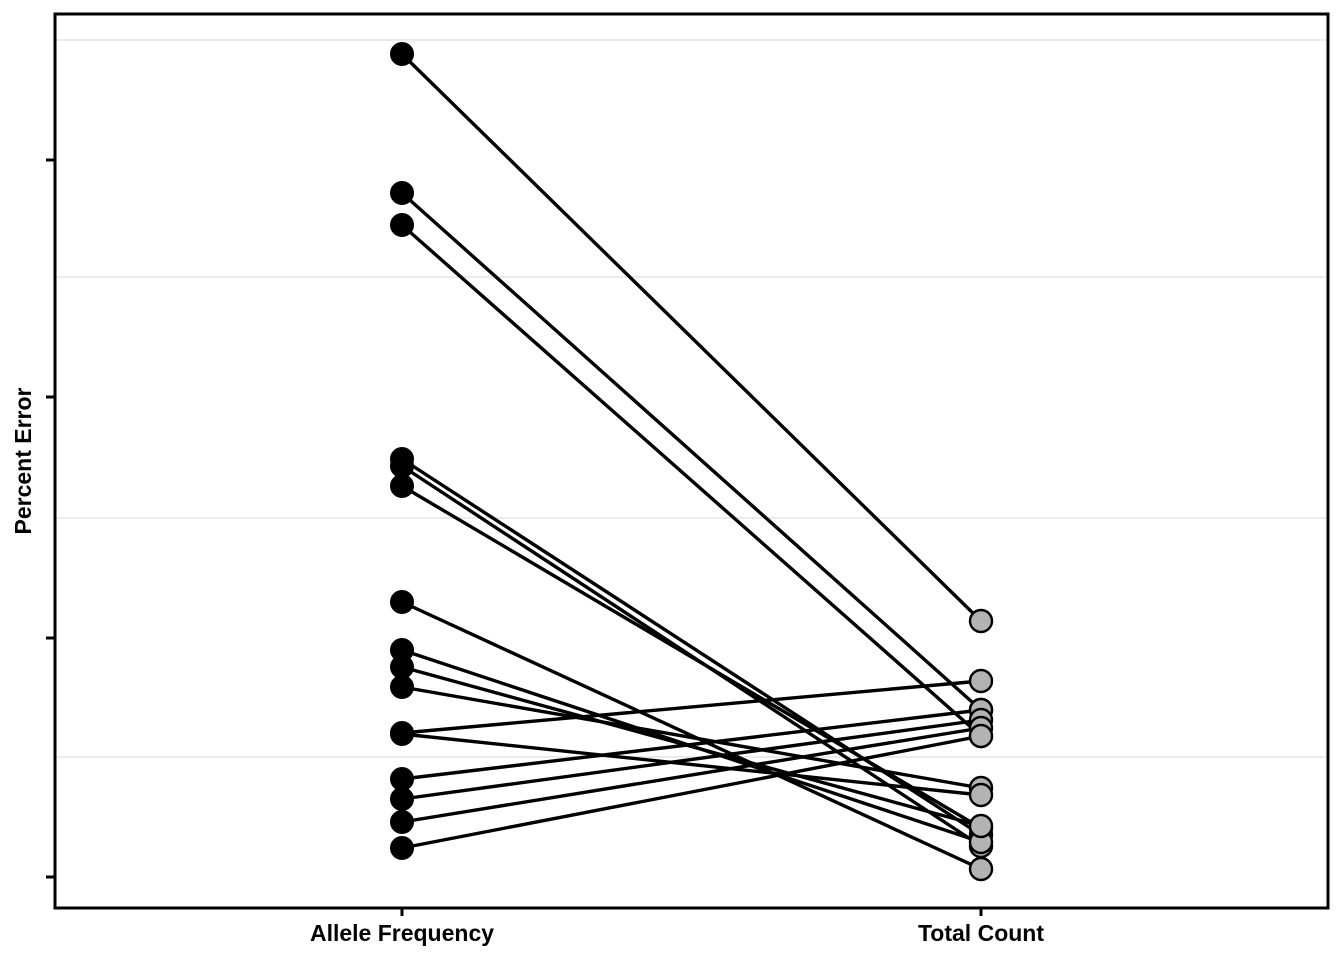 This screenshot has height=960, width=1344. What do you see at coordinates (23, 460) in the screenshot?
I see `y-axis-title: Percent Error` at bounding box center [23, 460].